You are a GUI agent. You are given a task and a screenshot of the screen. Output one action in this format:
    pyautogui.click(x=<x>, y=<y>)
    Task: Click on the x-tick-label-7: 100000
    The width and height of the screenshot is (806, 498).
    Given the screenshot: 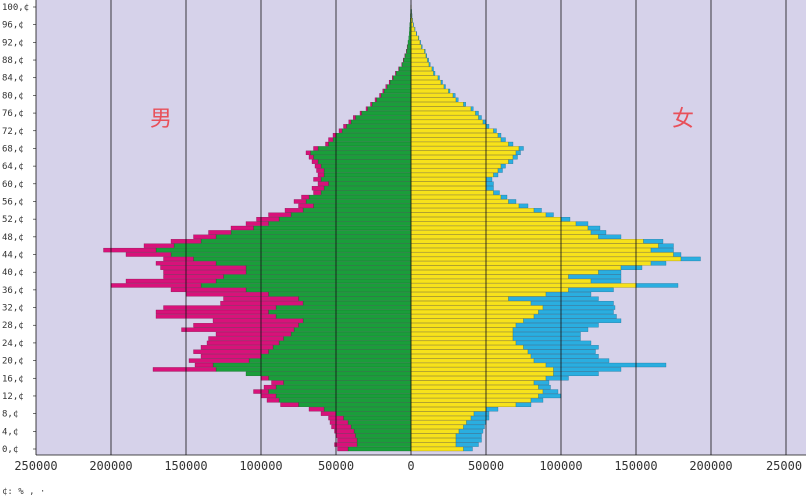 What is the action you would take?
    pyautogui.click(x=560, y=466)
    